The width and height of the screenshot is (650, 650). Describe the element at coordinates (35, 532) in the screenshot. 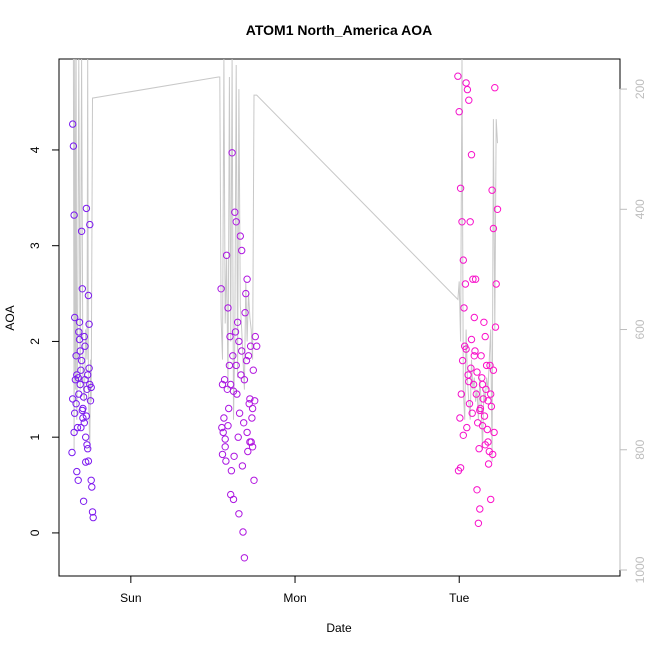

I see `y-tick-label: 0` at that location.